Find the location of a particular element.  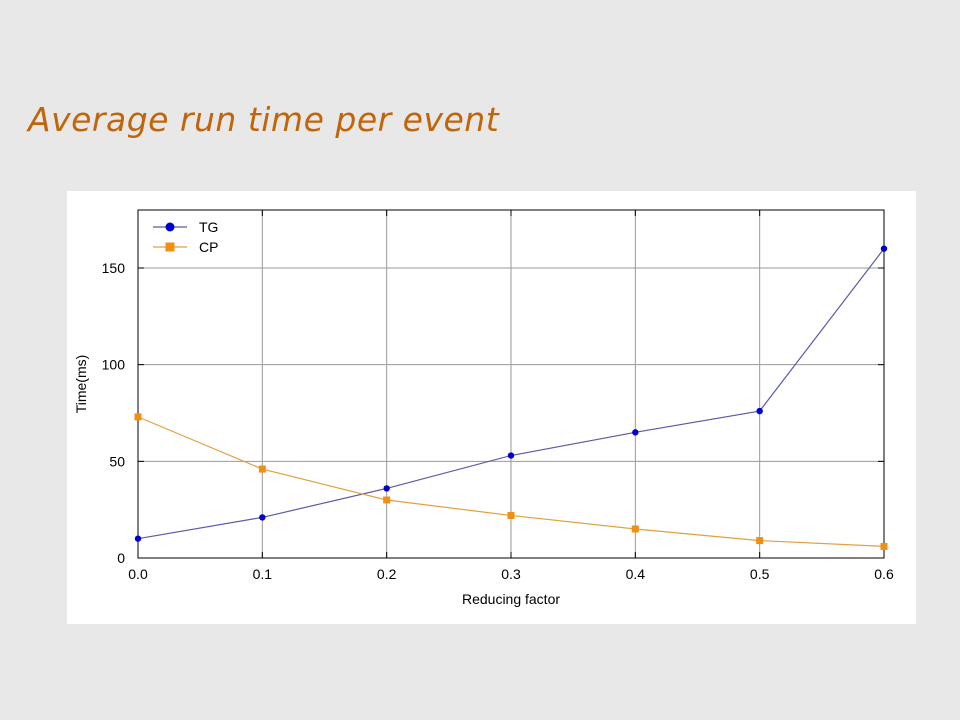

legend-label-cp: CP is located at coordinates (208, 247).